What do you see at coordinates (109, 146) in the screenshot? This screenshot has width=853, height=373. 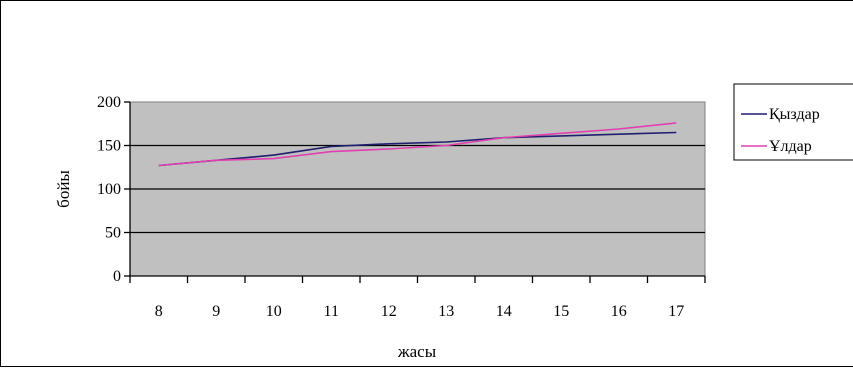 I see `y-tick-label: 150` at bounding box center [109, 146].